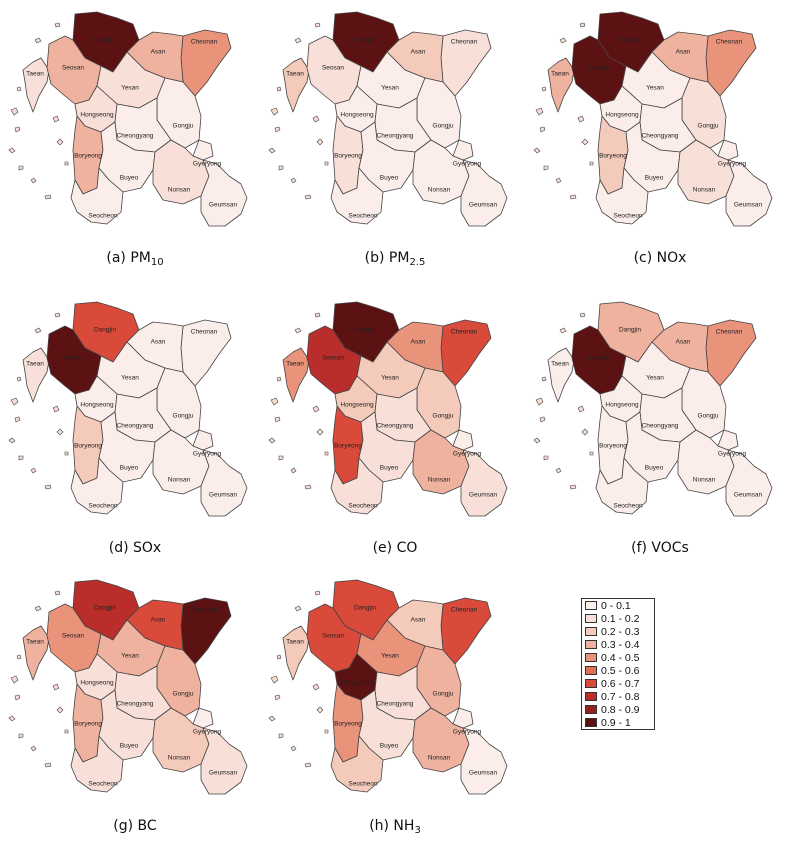 The image size is (800, 844). What do you see at coordinates (392, 826) in the screenshot?
I see `caption-text: (h) NH` at bounding box center [392, 826].